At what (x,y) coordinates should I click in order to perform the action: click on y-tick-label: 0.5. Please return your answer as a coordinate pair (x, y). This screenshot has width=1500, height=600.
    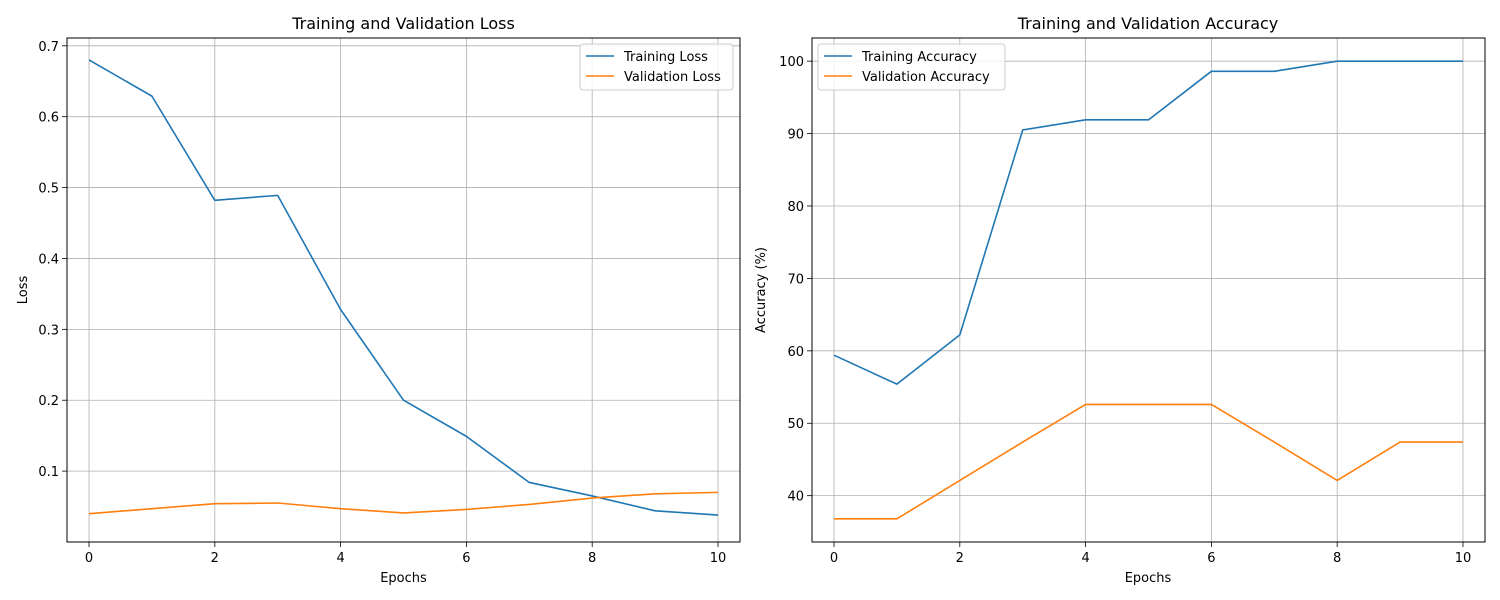
    Looking at the image, I should click on (48, 189).